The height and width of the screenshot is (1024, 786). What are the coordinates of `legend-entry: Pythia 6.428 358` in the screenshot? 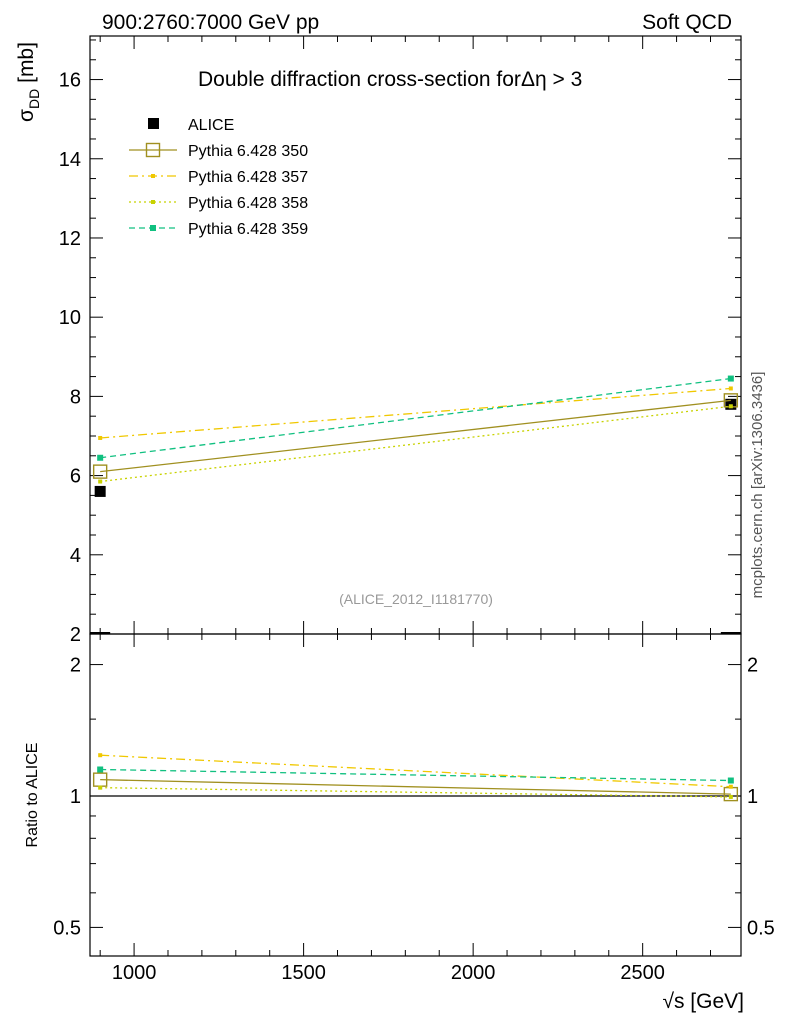 It's located at (218, 203).